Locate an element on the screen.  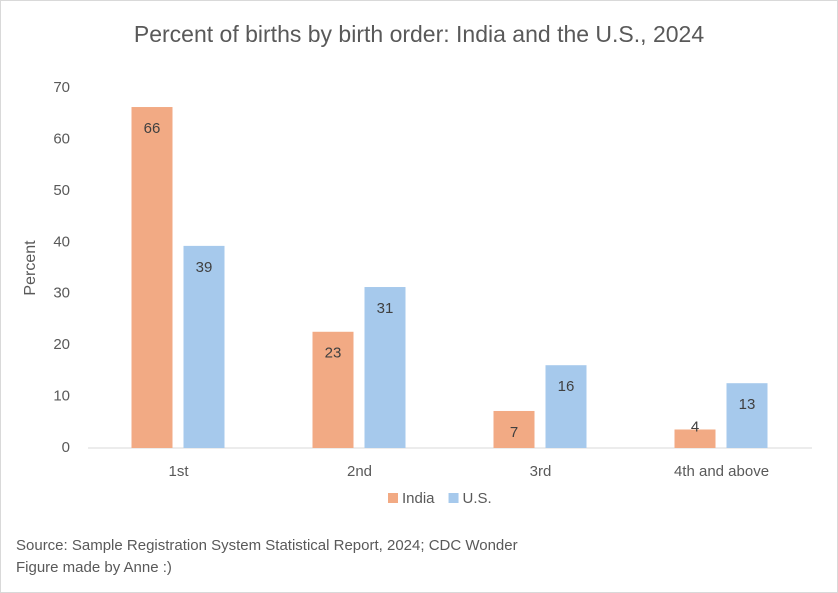
y-tick-label: 60 is located at coordinates (61, 138).